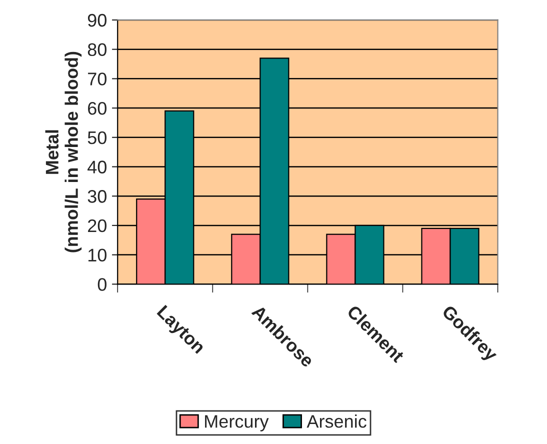 This screenshot has height=444, width=547. Describe the element at coordinates (97, 225) in the screenshot. I see `y-tick-label: 20` at that location.